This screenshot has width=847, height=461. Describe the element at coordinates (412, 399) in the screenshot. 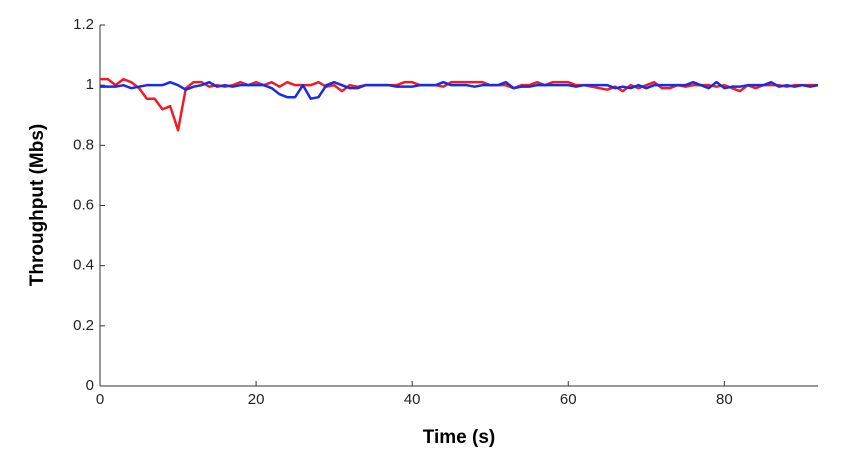

I see `x-tick-label: 40` at that location.